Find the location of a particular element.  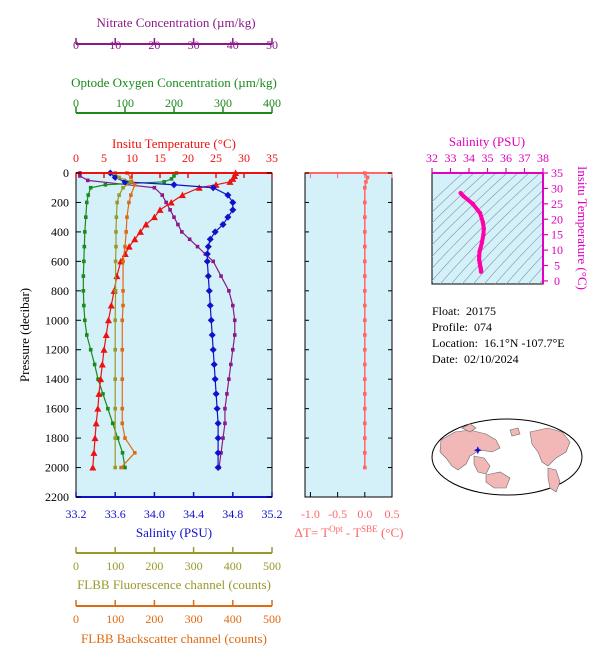

pressure-tick-label: 2200 is located at coordinates (57, 497).